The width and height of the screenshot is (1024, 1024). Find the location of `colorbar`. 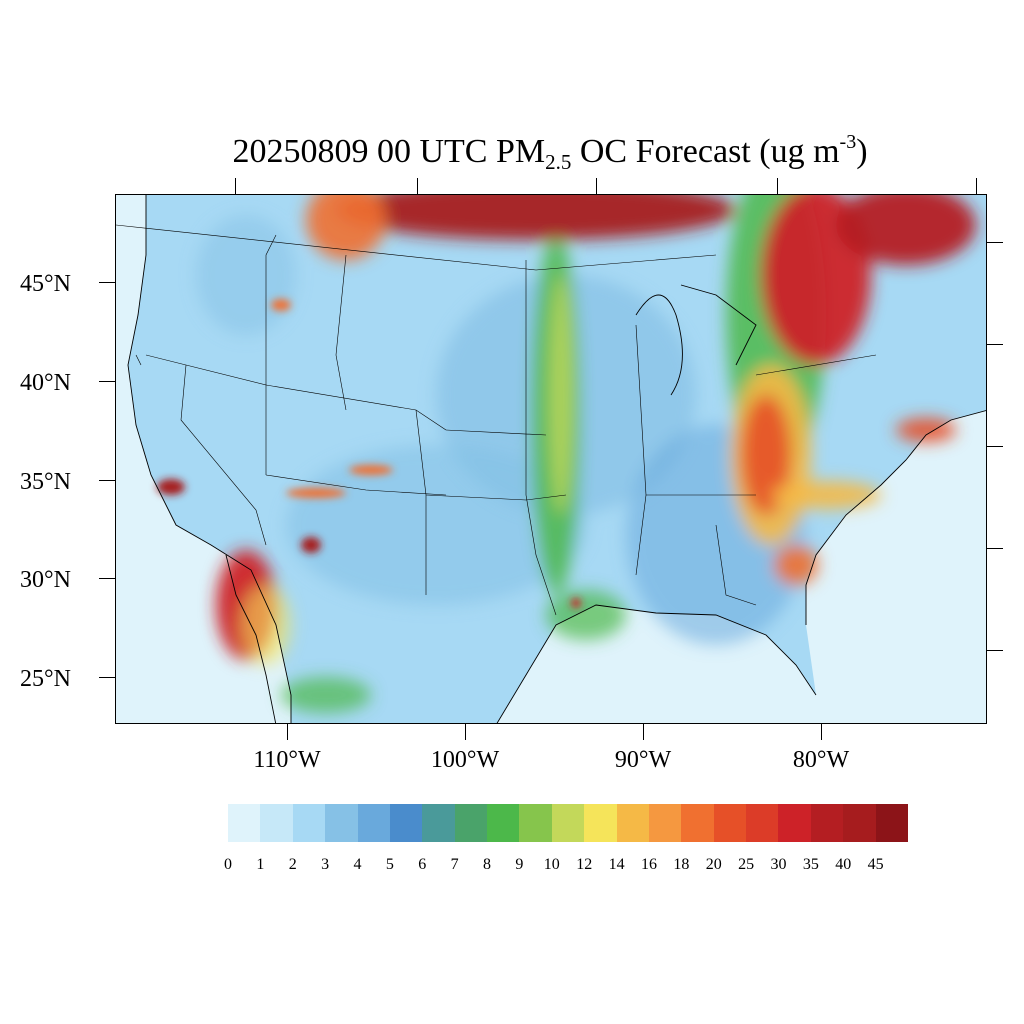

colorbar is located at coordinates (568, 823).